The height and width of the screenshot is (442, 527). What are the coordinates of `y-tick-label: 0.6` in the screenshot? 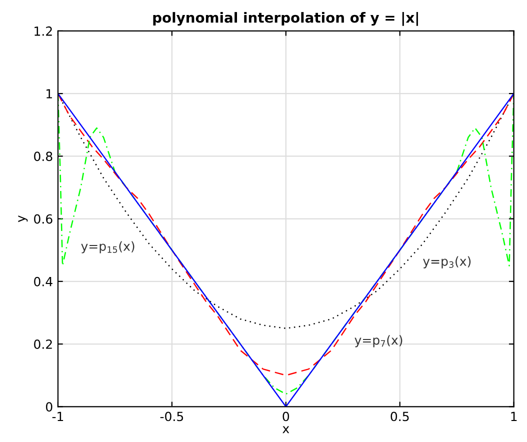 It's located at (43, 219).